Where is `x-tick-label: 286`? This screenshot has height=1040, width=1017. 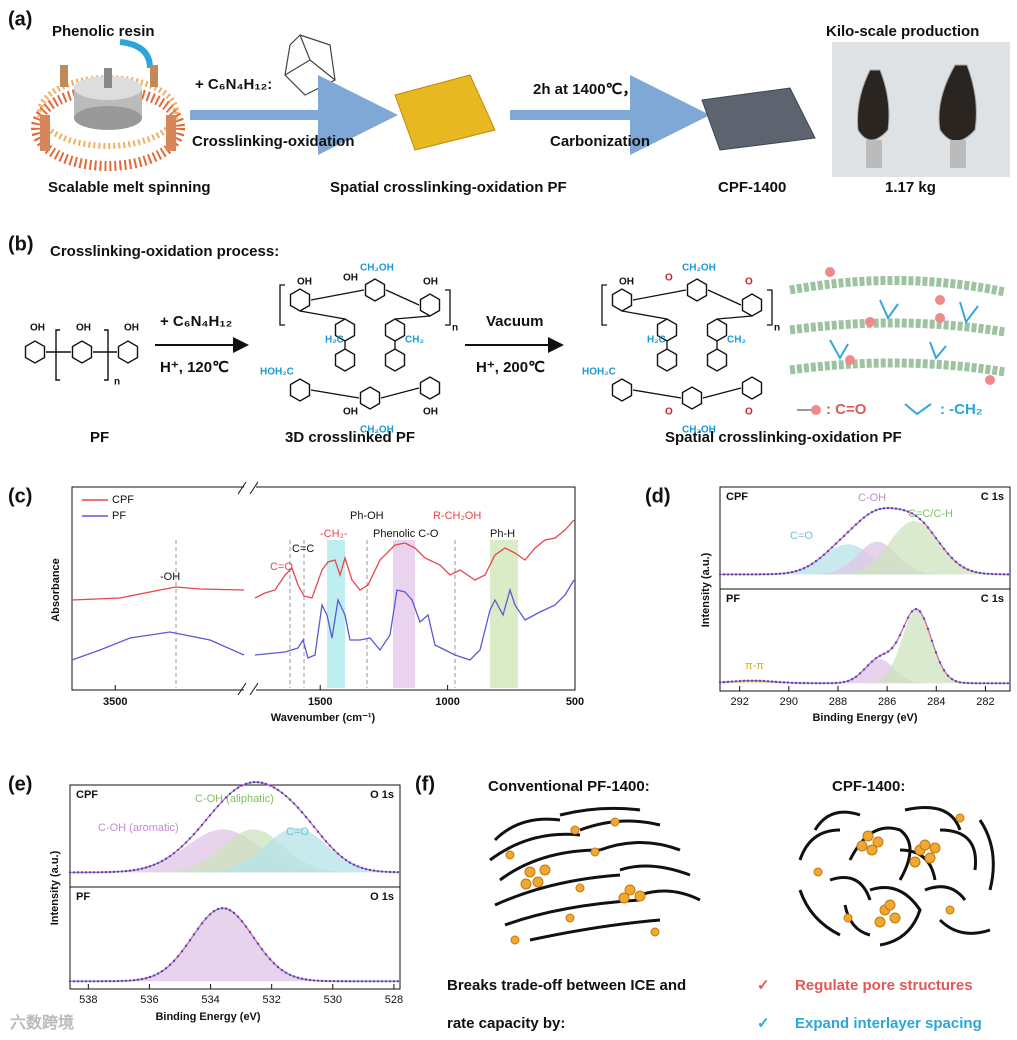 x-tick-label: 286 is located at coordinates (887, 702).